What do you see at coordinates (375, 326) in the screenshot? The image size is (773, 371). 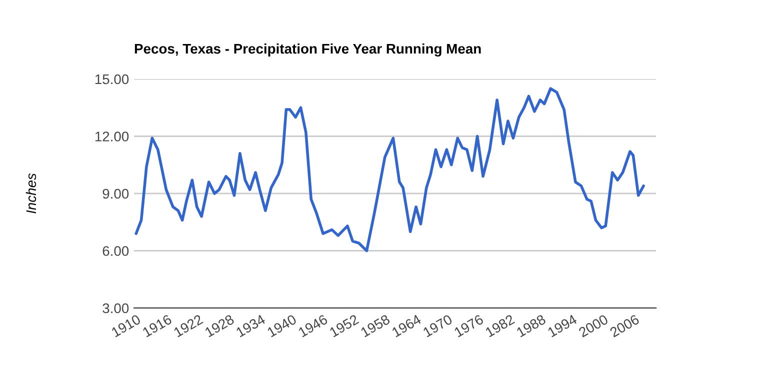 I see `x-tick-label: 1958` at bounding box center [375, 326].